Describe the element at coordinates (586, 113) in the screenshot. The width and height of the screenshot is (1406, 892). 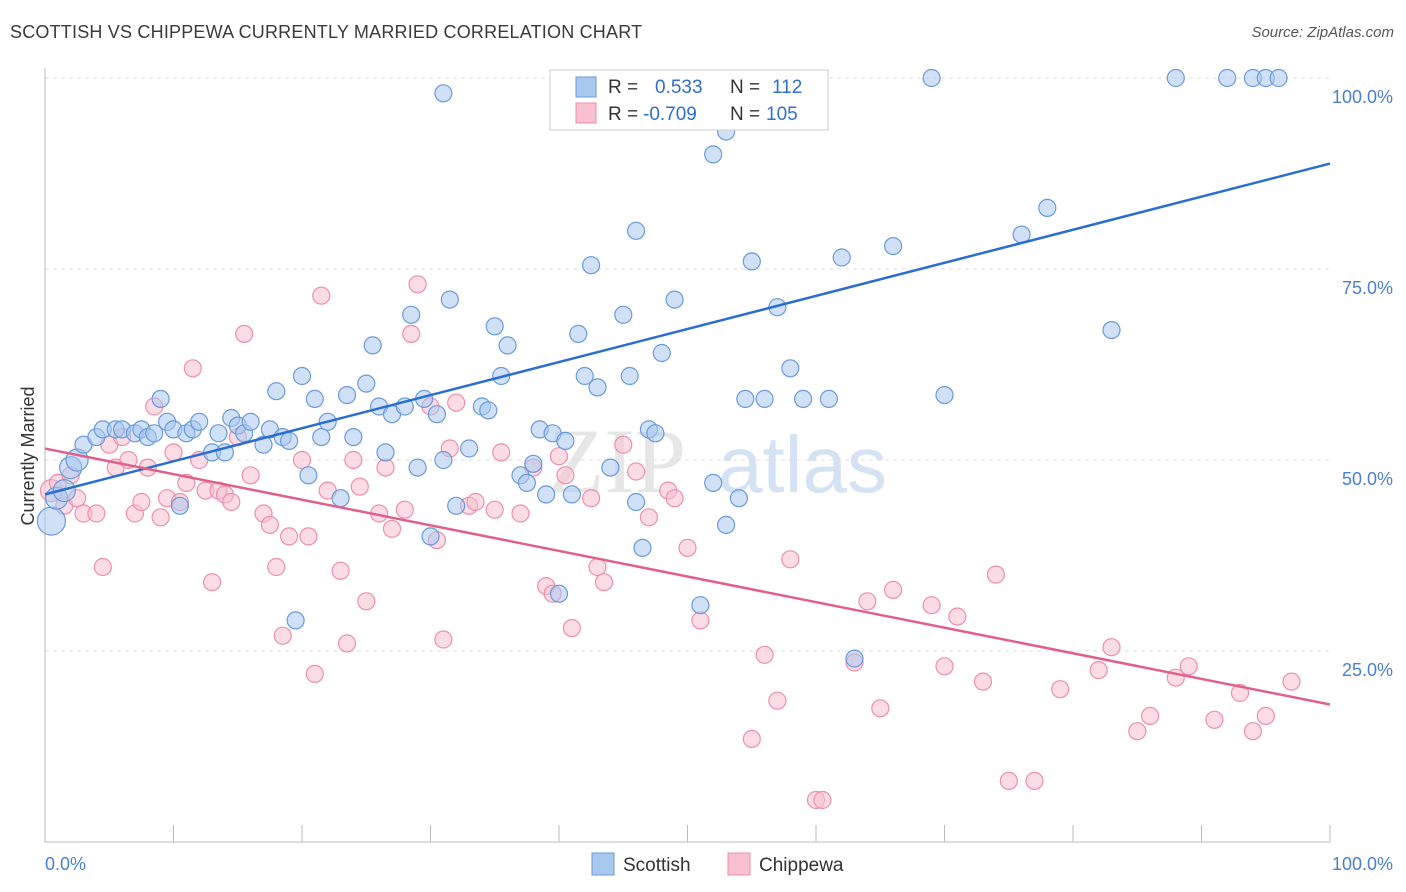
I see `legend-swatch-chippewa` at that location.